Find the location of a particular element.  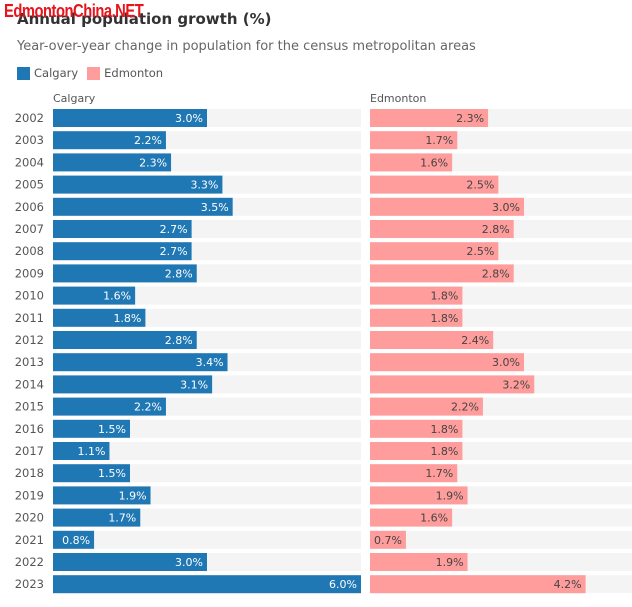

data-label-edmonton: 2.2% is located at coordinates (465, 407).